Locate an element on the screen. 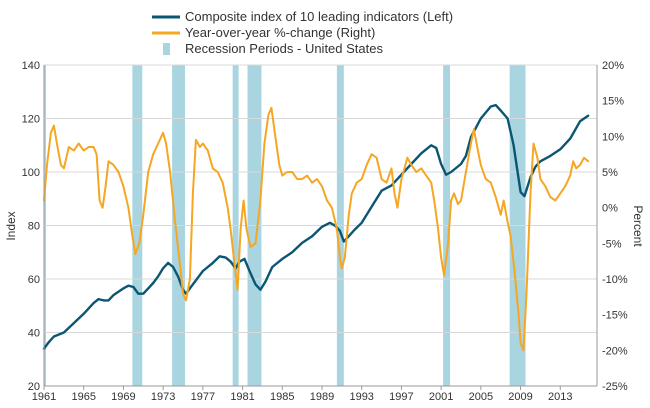  y-right-tick-label-3: -10% is located at coordinates (615, 280).